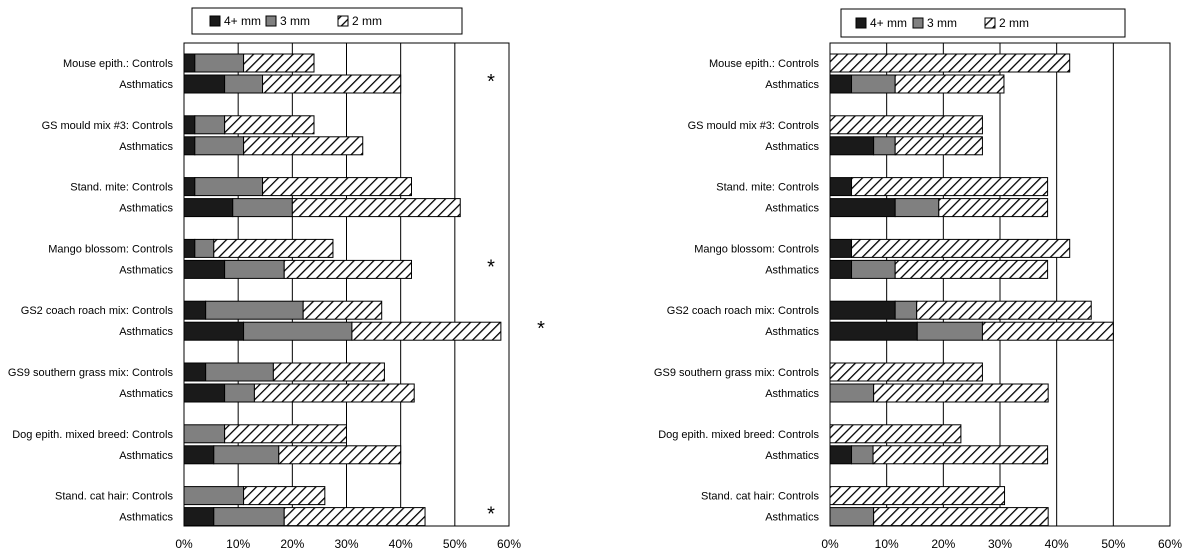 This screenshot has height=555, width=1195. Describe the element at coordinates (509, 543) in the screenshot. I see `x-tick-label: 60%` at that location.